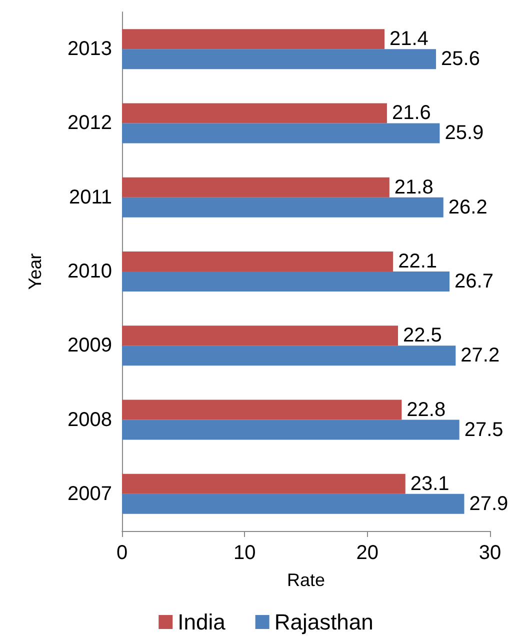 The width and height of the screenshot is (532, 643). What do you see at coordinates (490, 553) in the screenshot?
I see `x-tick-label: 30` at bounding box center [490, 553].